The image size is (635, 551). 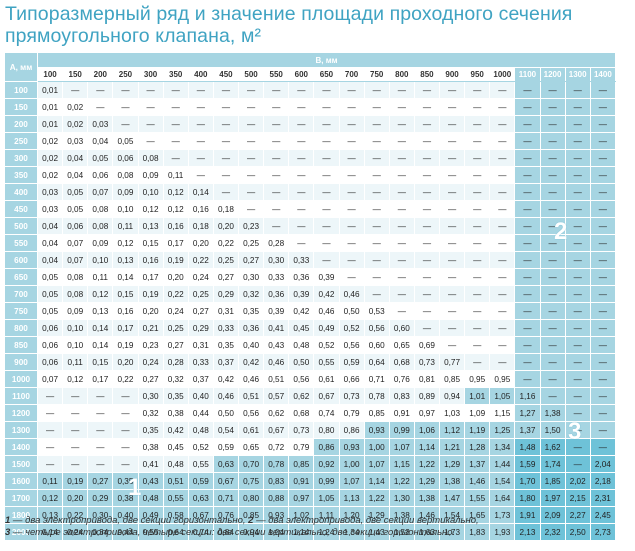 What do you see at coordinates (527, 481) in the screenshot?
I see `table-cell: 1,70` at bounding box center [527, 481].